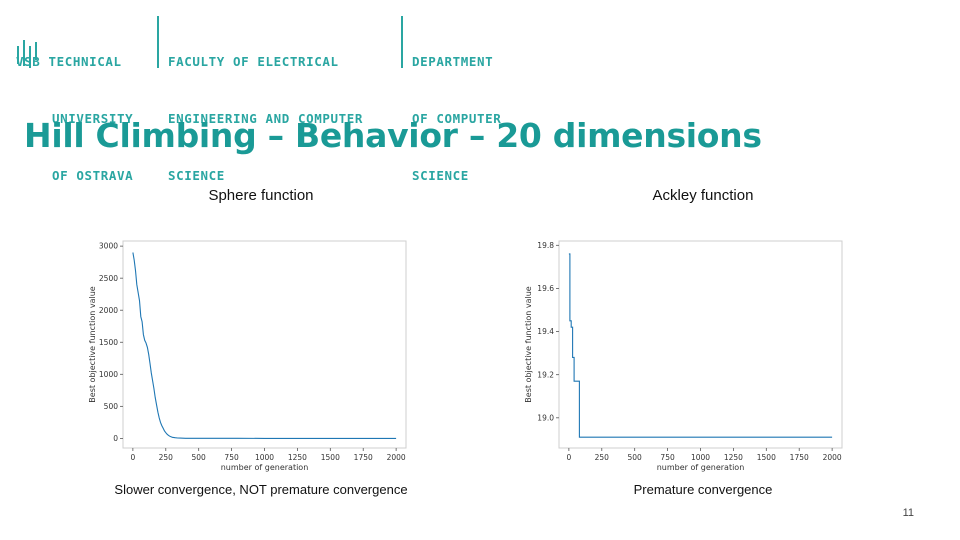 Image resolution: width=960 pixels, height=540 pixels. What do you see at coordinates (27, 54) in the screenshot?
I see `vsb-bars-icon` at bounding box center [27, 54].